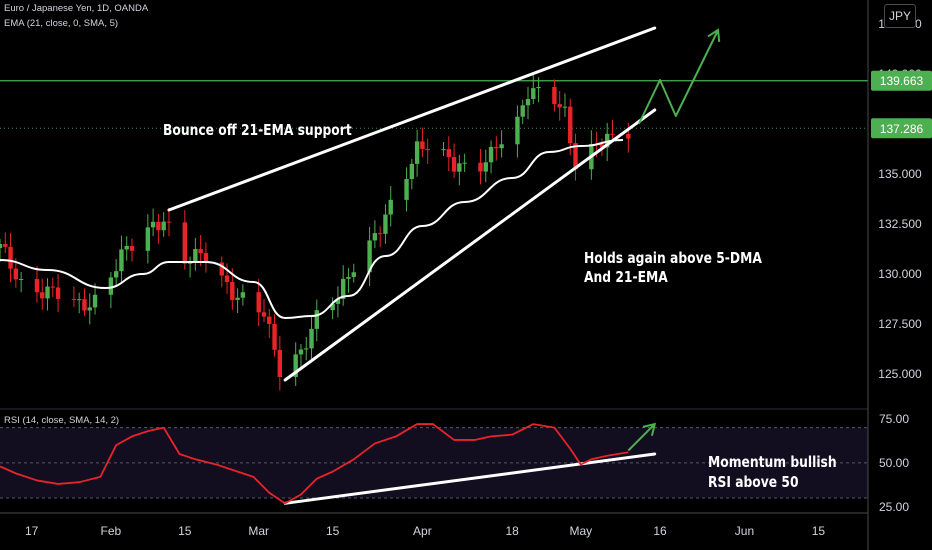 This screenshot has height=550, width=932. What do you see at coordinates (111, 531) in the screenshot?
I see `time-tick-label-1: Feb` at bounding box center [111, 531].